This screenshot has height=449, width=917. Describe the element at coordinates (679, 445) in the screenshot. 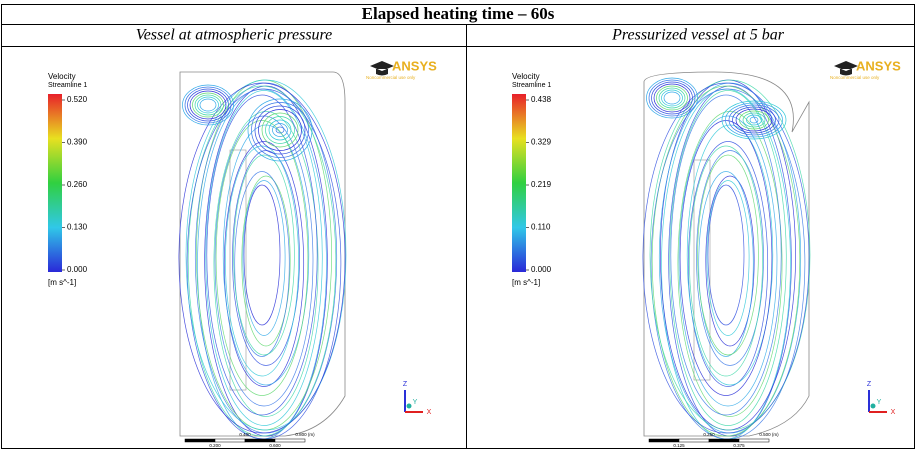

I see `scale-label: 0.125` at that location.